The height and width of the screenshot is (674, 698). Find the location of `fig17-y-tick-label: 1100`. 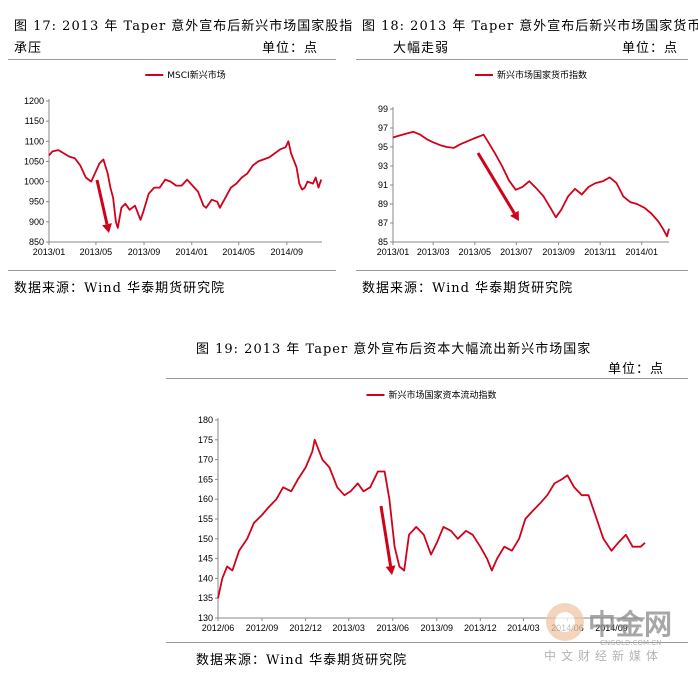

fig17-y-tick-label: 1100 is located at coordinates (34, 141).